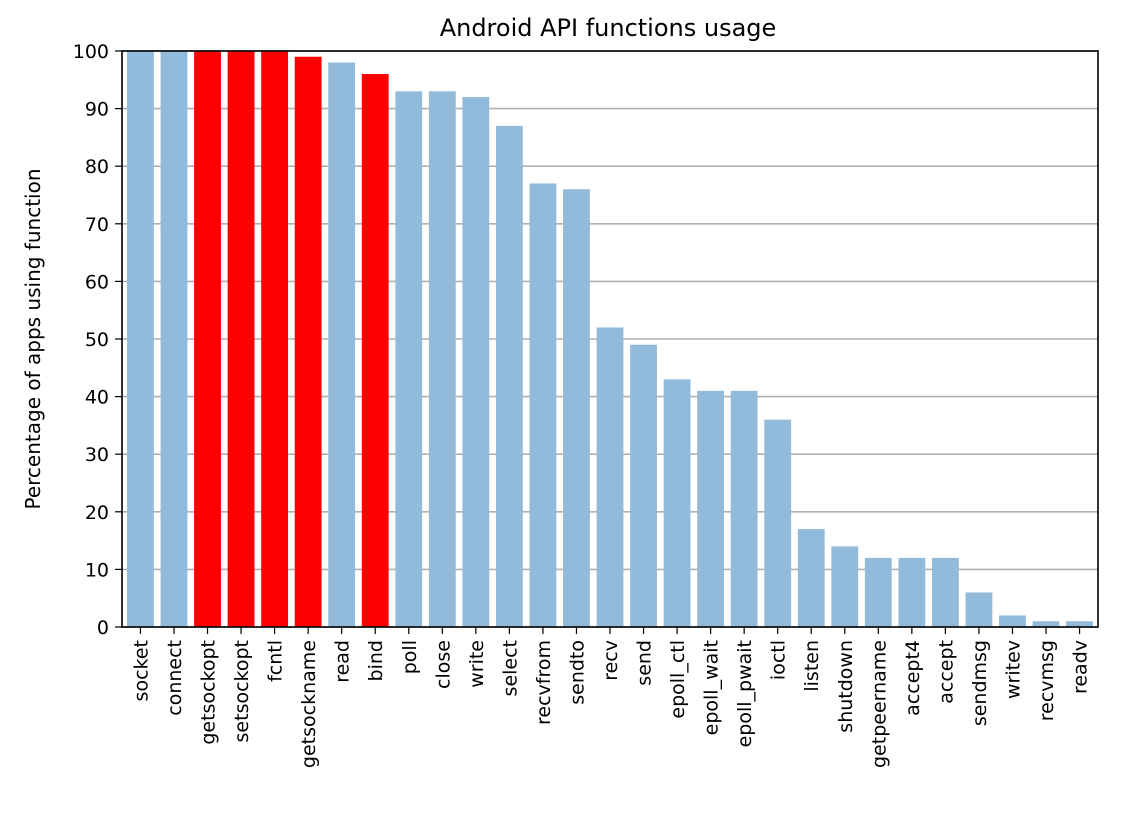 This screenshot has width=1138, height=838. I want to click on bar-connect, so click(174, 339).